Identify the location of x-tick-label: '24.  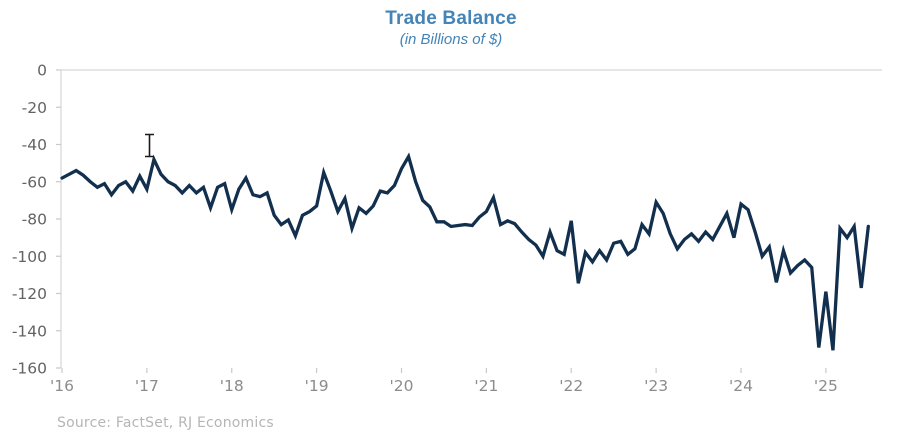
(741, 386).